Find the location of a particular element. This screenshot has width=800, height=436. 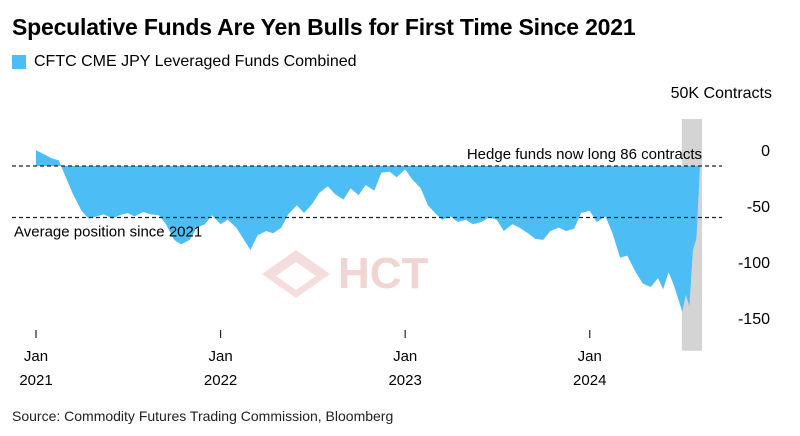

y-tick-label: 0 is located at coordinates (765, 151).